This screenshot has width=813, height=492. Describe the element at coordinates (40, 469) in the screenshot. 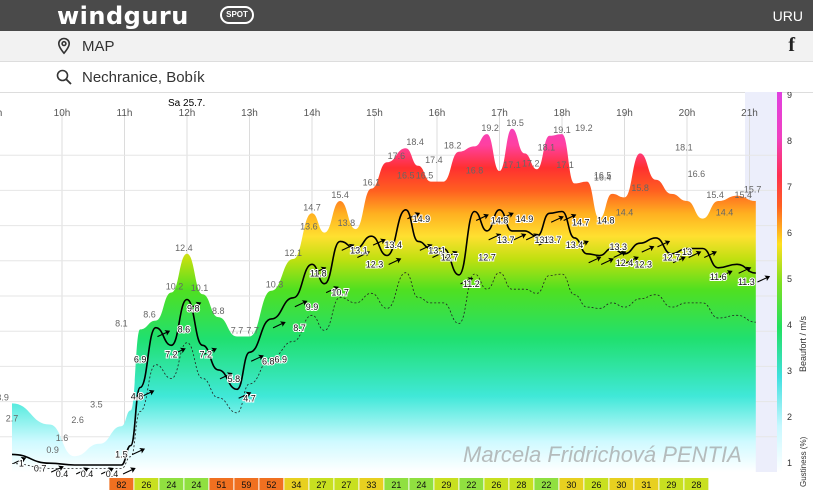

I see `speed-label: 0.7` at that location.